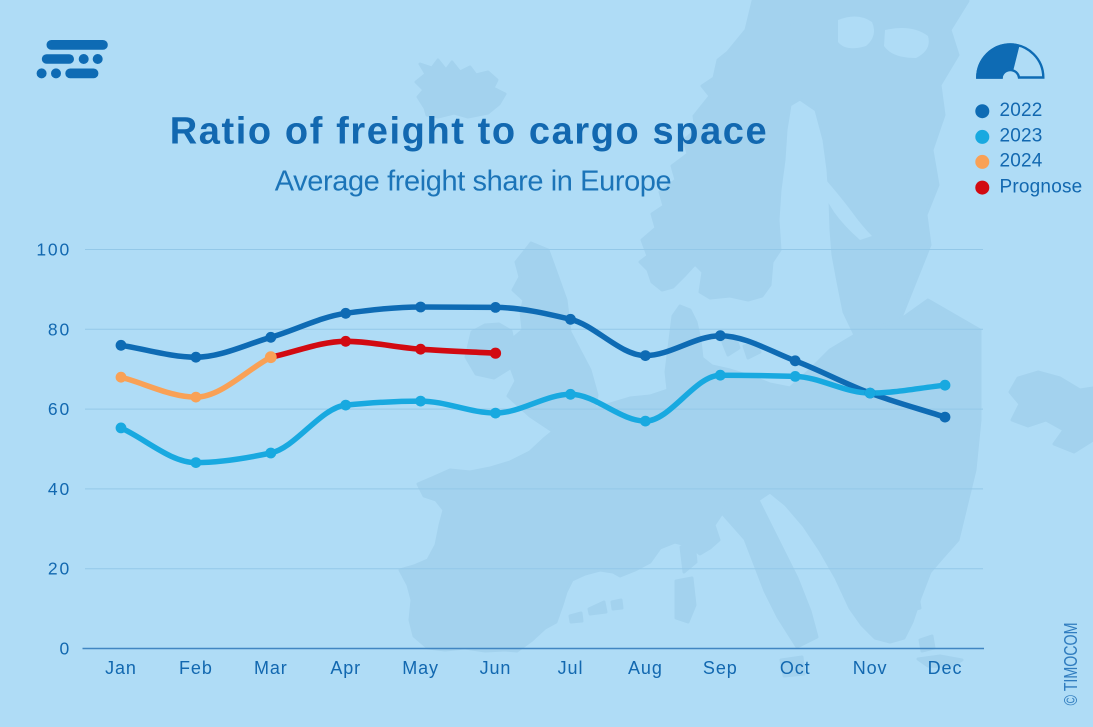 This screenshot has width=1093, height=727. I want to click on svg-text: Dec, so click(945, 668).